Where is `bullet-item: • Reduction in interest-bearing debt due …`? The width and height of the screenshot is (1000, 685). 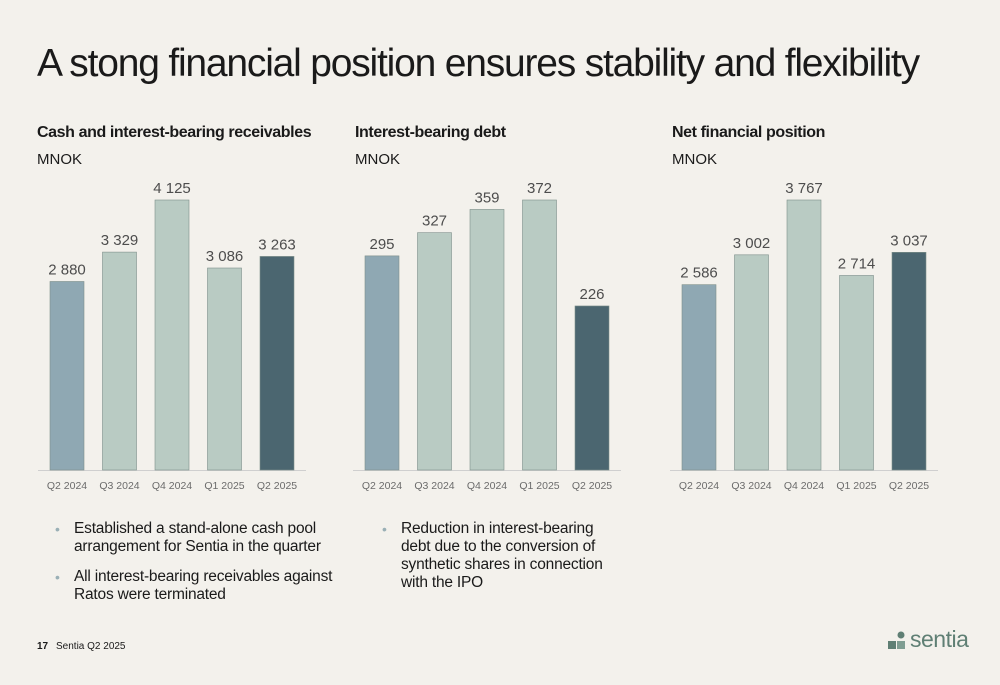
bullet-item: • Reduction in interest-bearing debt due … is located at coordinates (502, 556).